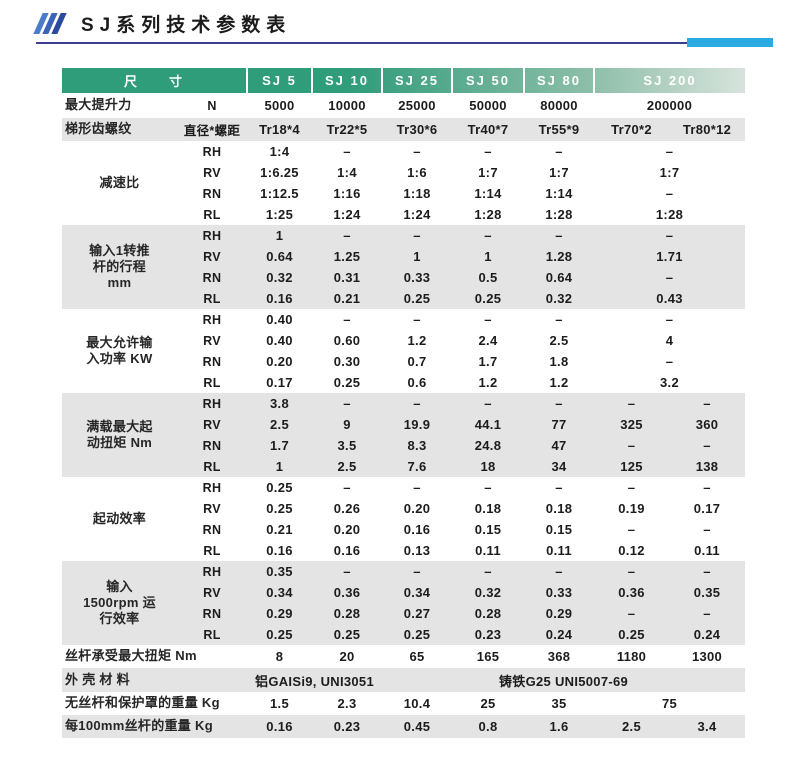 The height and width of the screenshot is (768, 807). What do you see at coordinates (559, 703) in the screenshot?
I see `value-cell: 35` at bounding box center [559, 703].